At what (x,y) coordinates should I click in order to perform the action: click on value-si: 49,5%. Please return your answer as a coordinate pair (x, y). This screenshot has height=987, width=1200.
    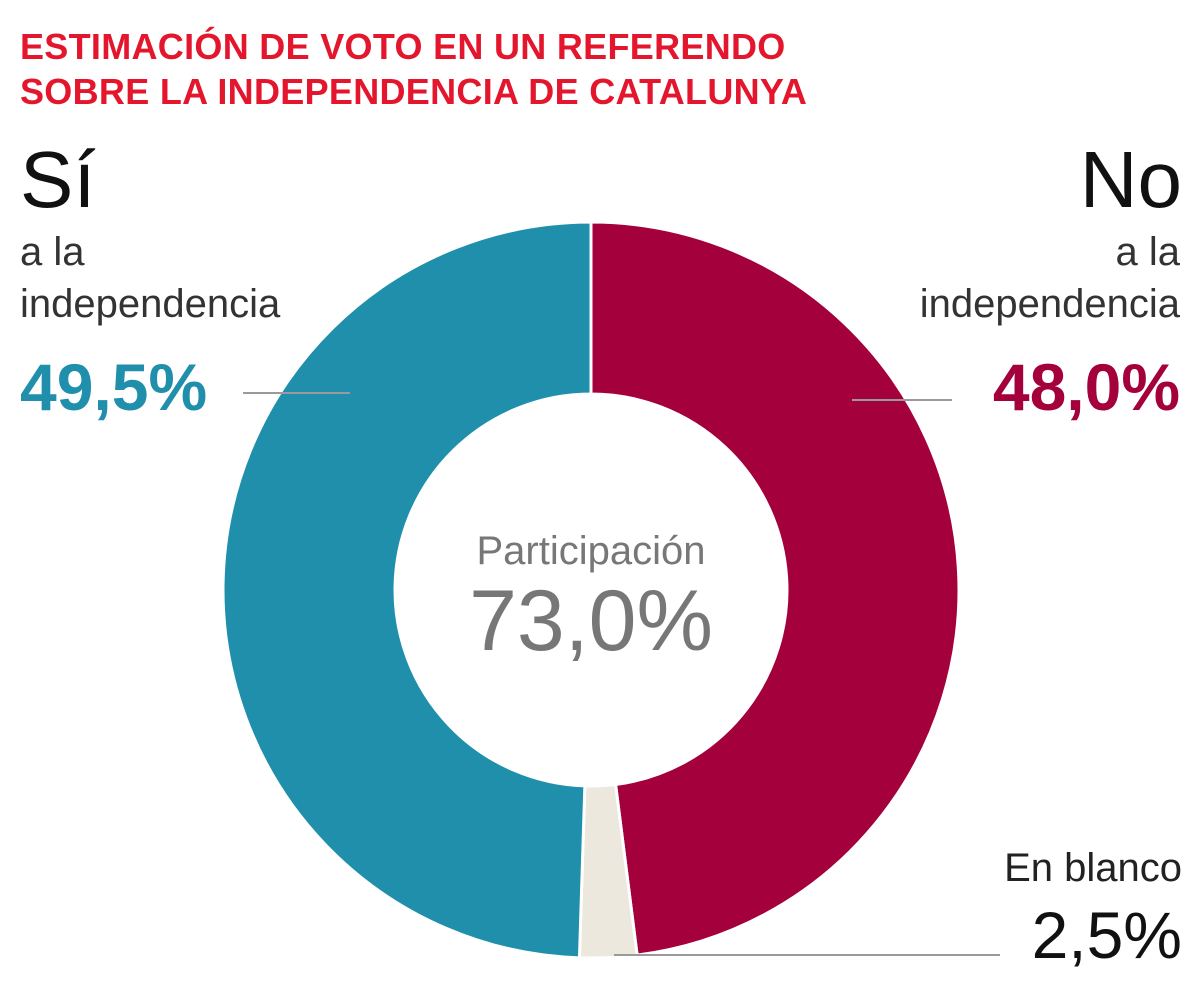
    Looking at the image, I should click on (114, 387).